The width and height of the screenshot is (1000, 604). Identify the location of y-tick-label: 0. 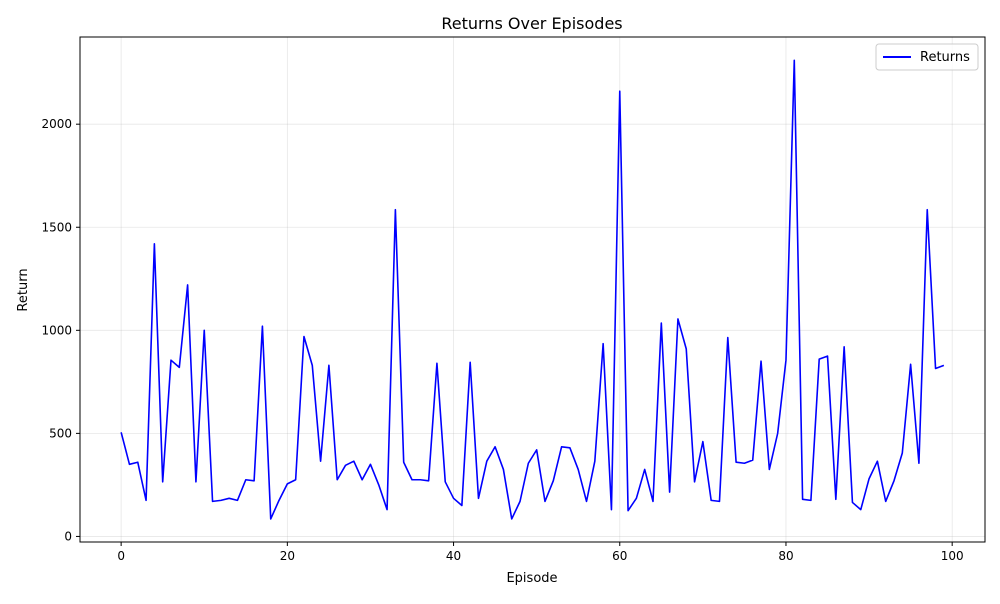
(68, 536).